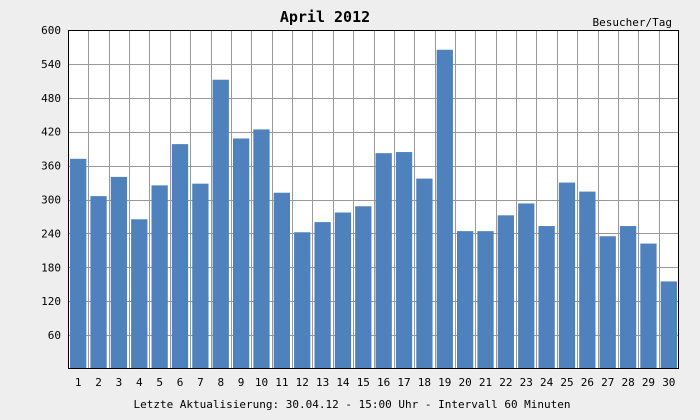 Image resolution: width=700 pixels, height=420 pixels. Describe the element at coordinates (51, 267) in the screenshot. I see `y-tick-label: 180` at that location.